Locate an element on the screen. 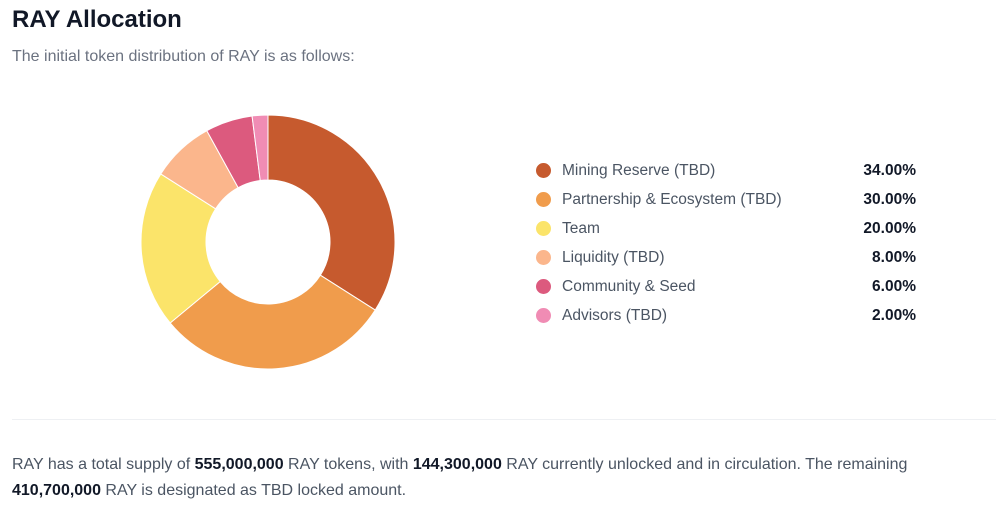  legend-value: 34.00% is located at coordinates (889, 170).